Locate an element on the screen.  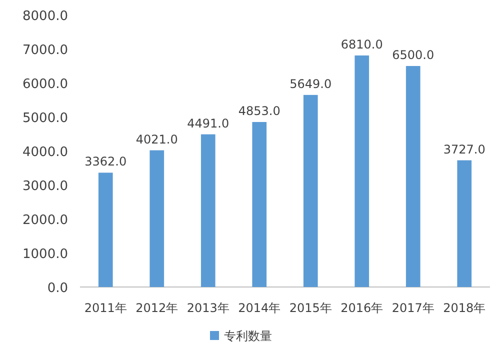
y-tick-label: 8000.0 is located at coordinates (45, 16).